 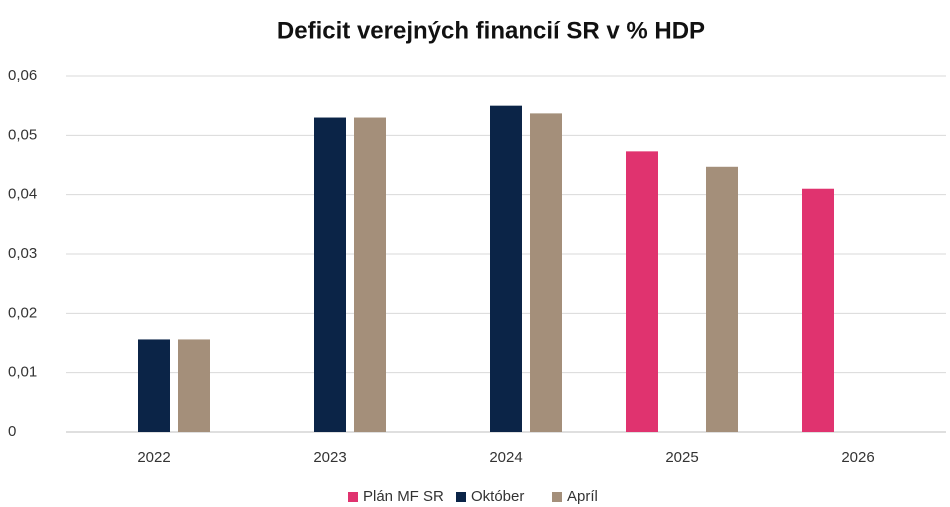 What do you see at coordinates (505, 457) in the screenshot?
I see `x-tick-label: 2024` at bounding box center [505, 457].